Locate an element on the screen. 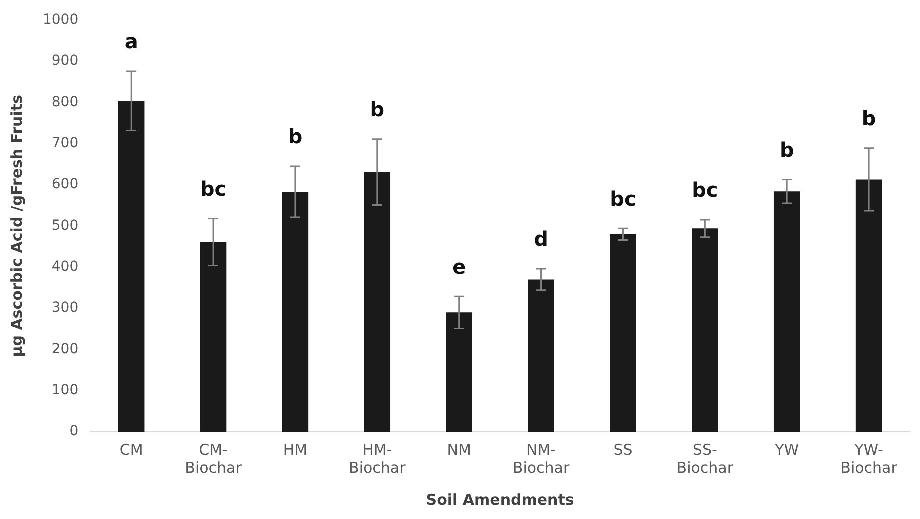  y-axis-title: µg Ascorbic Acid /gFresh Fruits is located at coordinates (17, 226).